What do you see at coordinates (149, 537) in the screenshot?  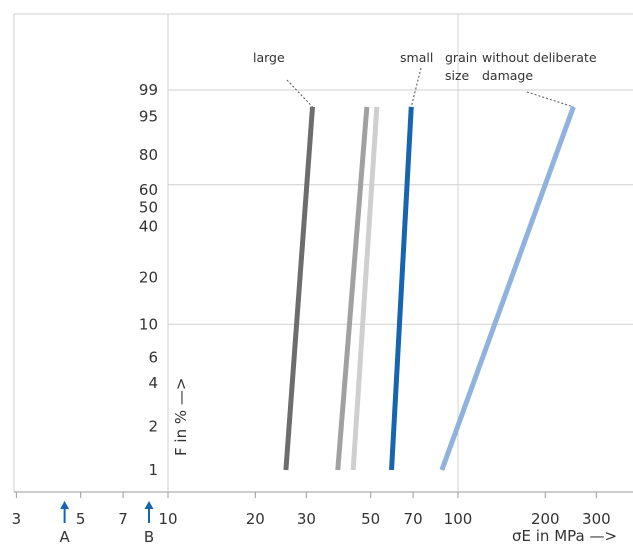 I see `marker-label: B` at bounding box center [149, 537].